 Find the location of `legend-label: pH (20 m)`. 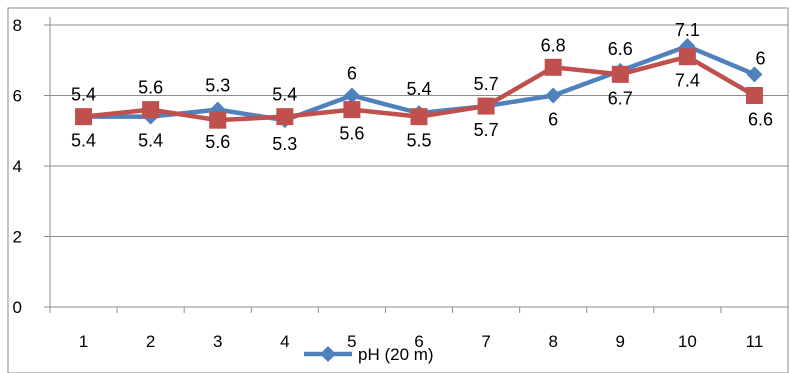

legend-label: pH (20 m) is located at coordinates (396, 354).